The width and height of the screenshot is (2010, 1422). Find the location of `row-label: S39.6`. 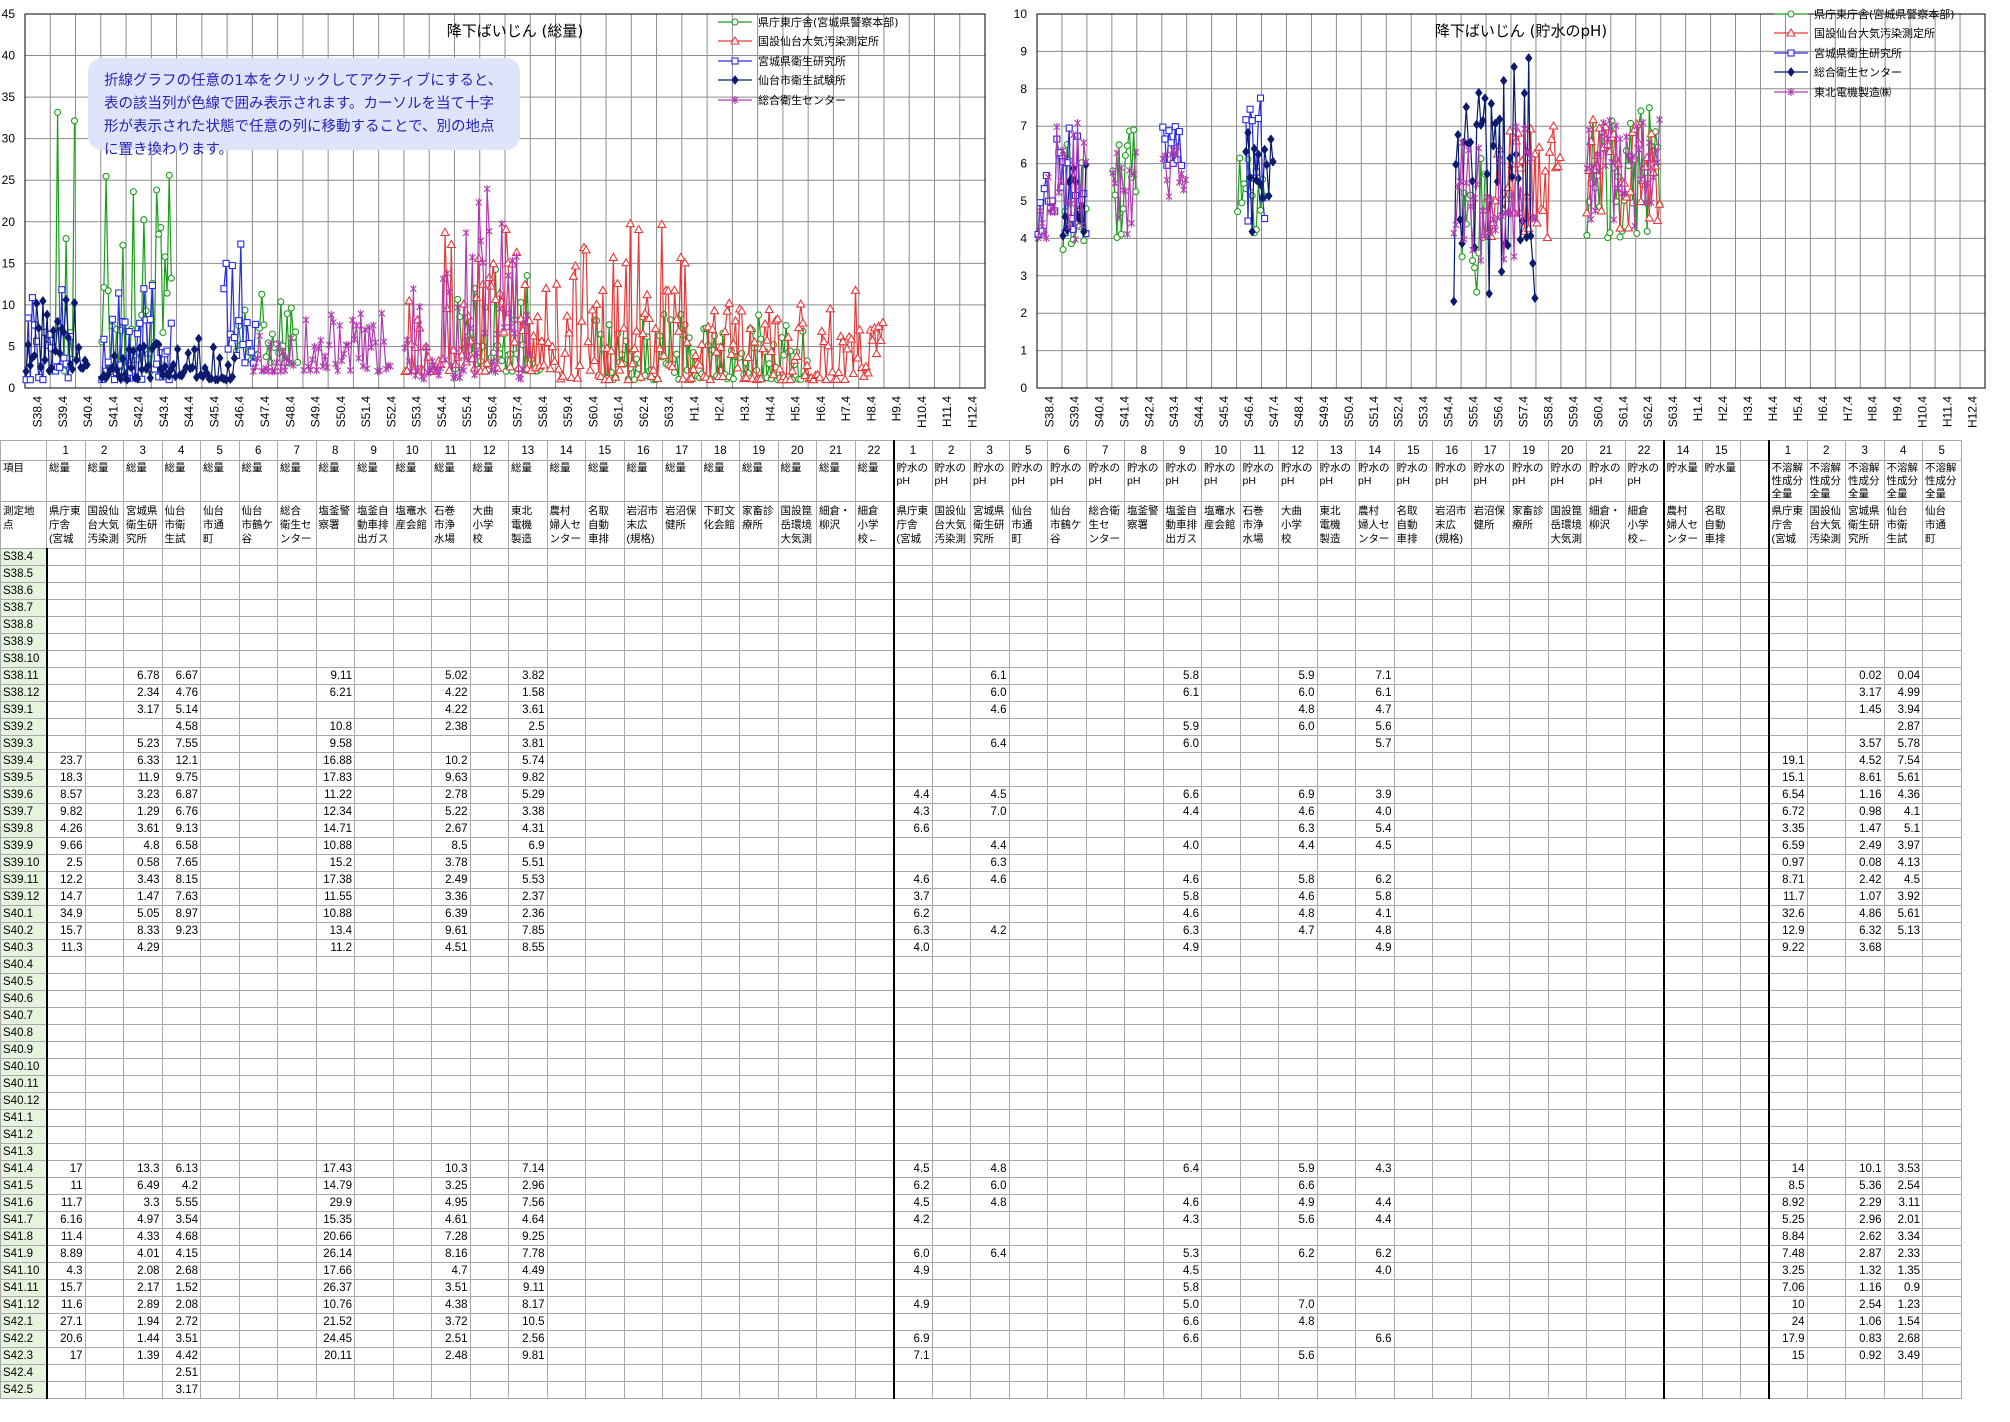

row-label: S39.6 is located at coordinates (24, 795).